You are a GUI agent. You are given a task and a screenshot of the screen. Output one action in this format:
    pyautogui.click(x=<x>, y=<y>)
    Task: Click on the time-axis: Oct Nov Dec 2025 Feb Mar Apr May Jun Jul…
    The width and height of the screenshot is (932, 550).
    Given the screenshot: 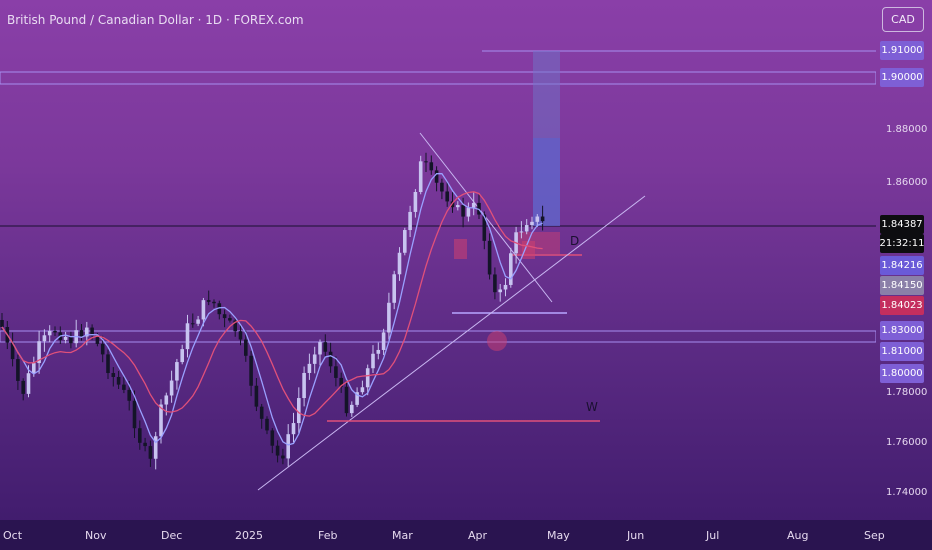 What is the action you would take?
    pyautogui.click(x=466, y=535)
    